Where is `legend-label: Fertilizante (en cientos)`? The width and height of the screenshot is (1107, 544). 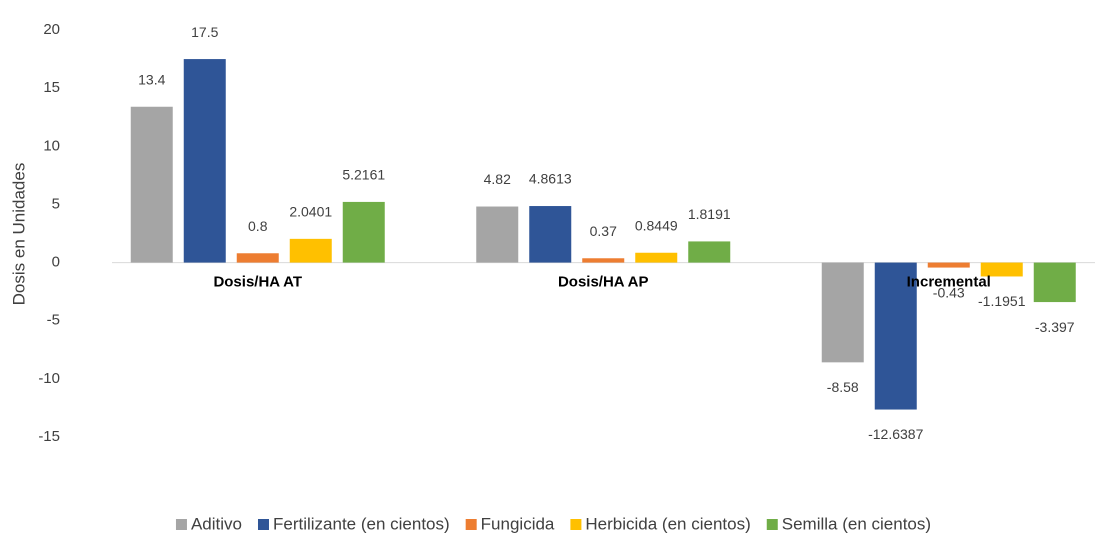
legend-label: Fertilizante (en cientos) is located at coordinates (361, 523).